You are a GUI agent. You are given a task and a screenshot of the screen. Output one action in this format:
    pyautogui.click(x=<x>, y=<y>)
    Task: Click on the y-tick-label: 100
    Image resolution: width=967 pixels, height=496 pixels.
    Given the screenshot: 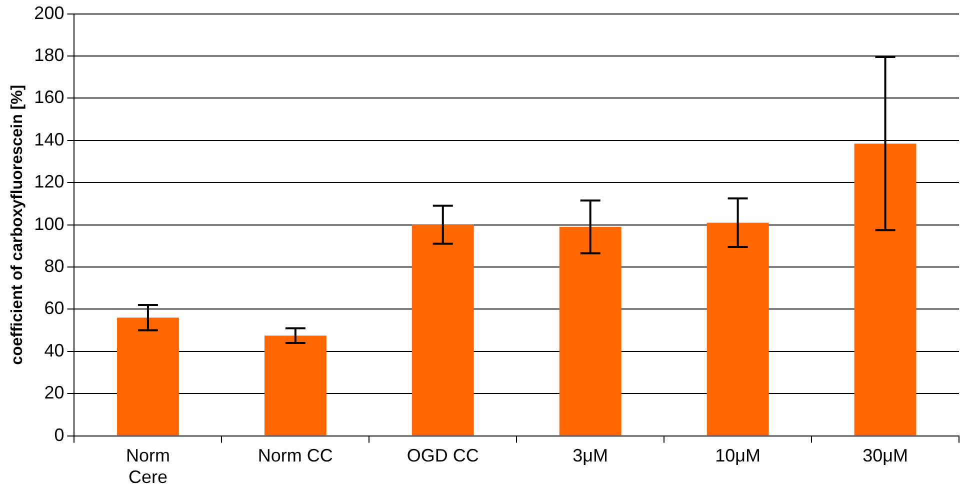 What is the action you would take?
    pyautogui.click(x=49, y=224)
    